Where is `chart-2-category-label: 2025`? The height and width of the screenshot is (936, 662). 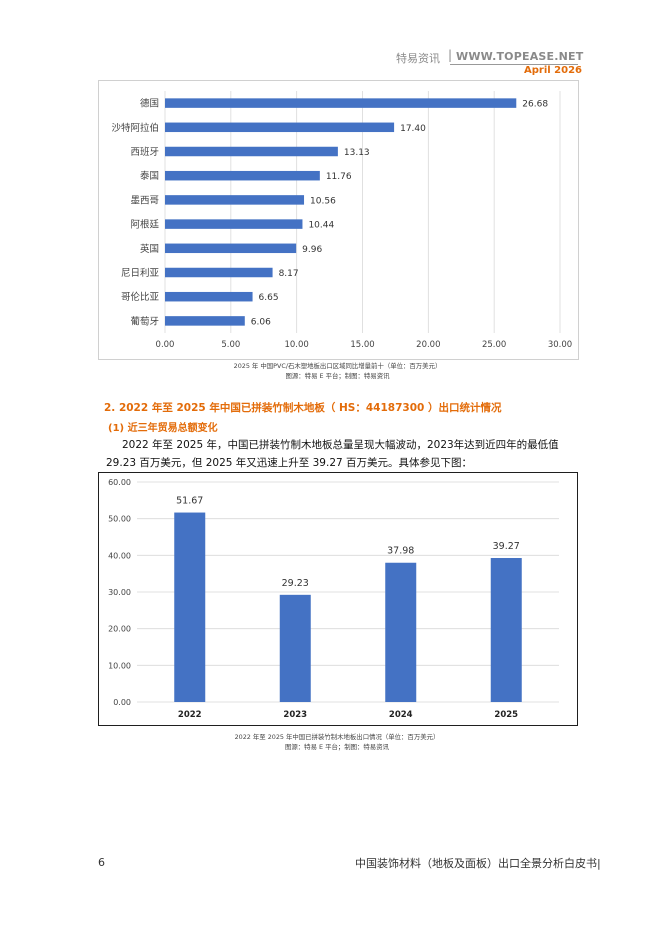 chart-2-category-label: 2025 is located at coordinates (506, 715).